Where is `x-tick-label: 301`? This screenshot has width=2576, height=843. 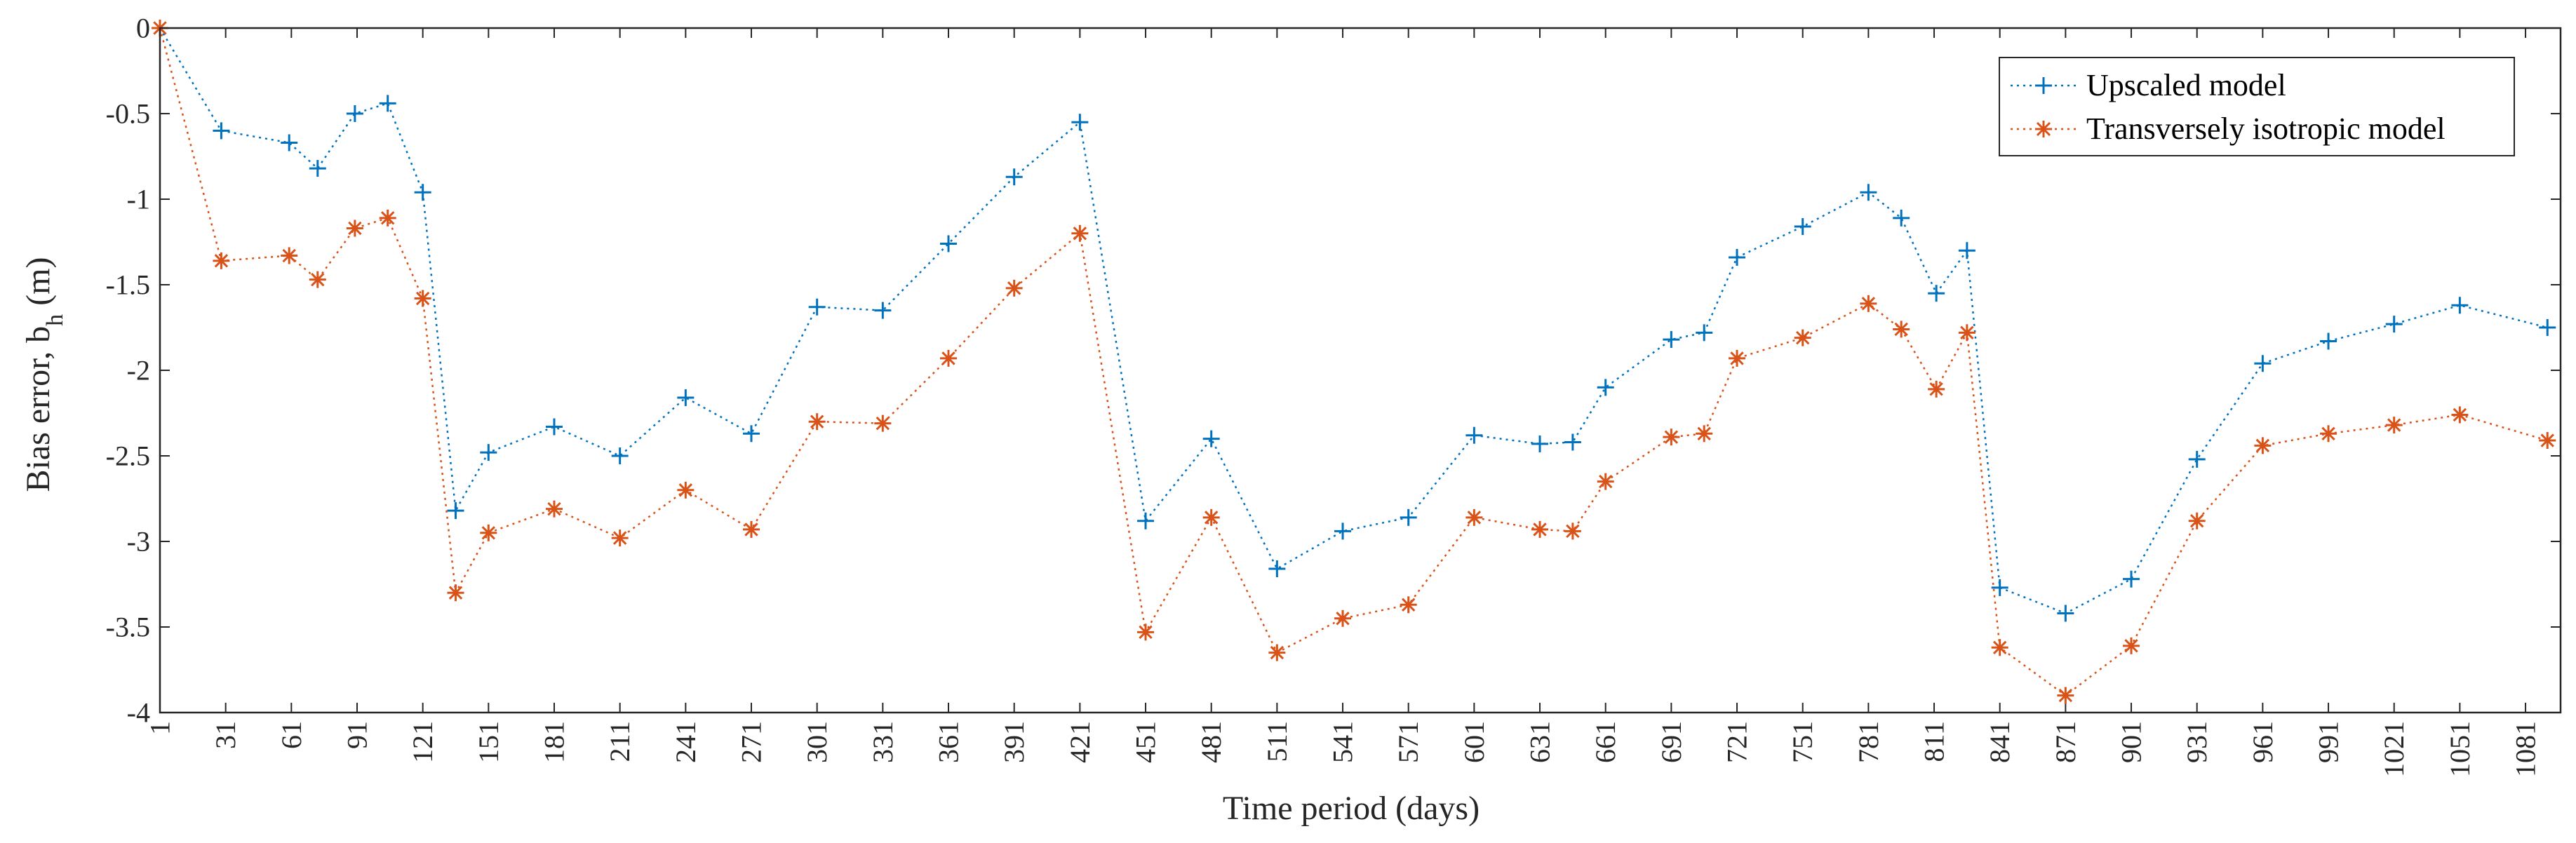 x-tick-label: 301 is located at coordinates (817, 742).